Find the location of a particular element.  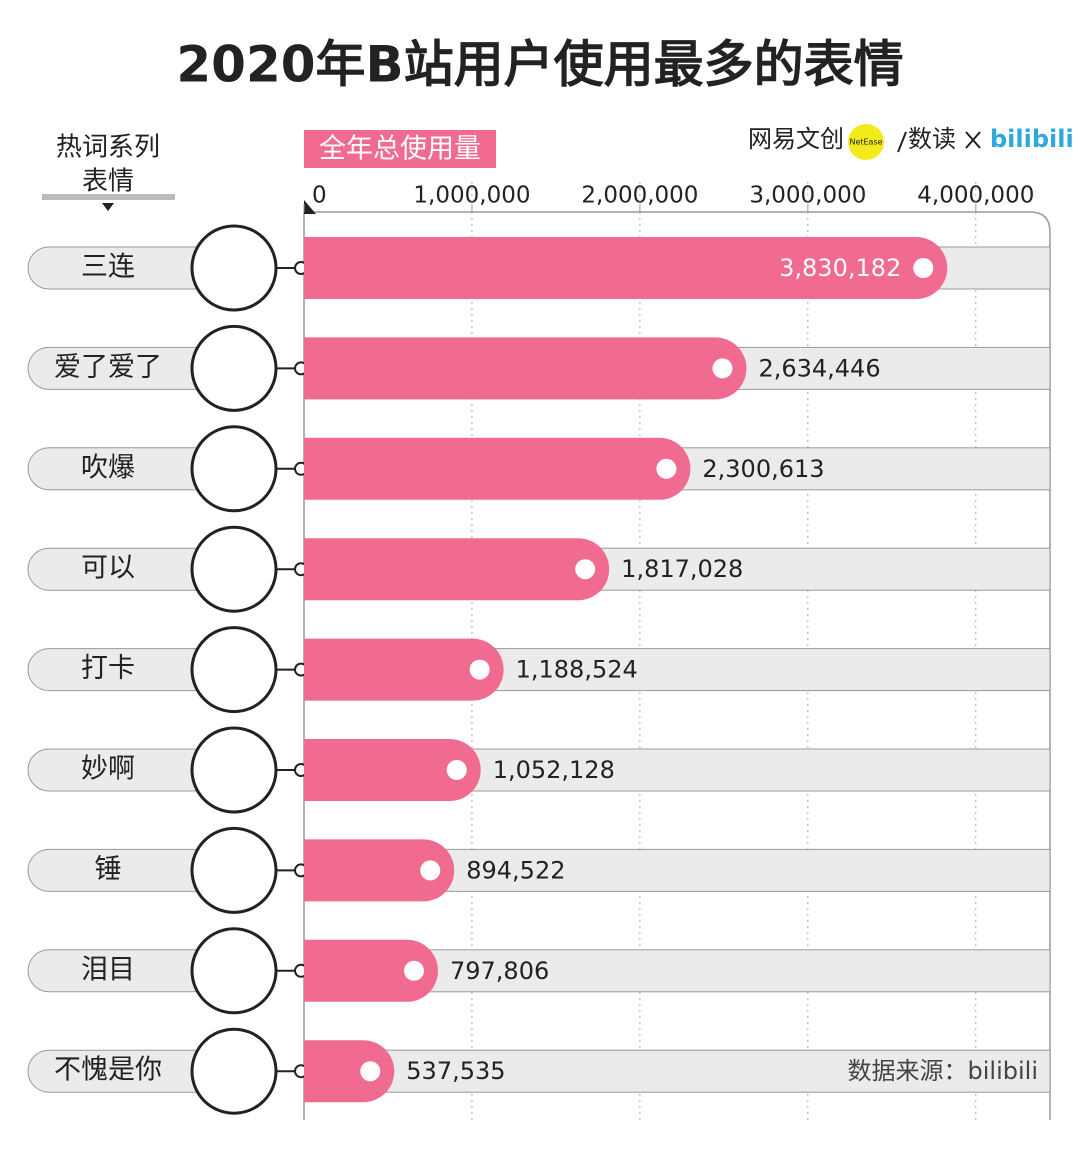

axis-label: 全年总使用量 is located at coordinates (400, 149).